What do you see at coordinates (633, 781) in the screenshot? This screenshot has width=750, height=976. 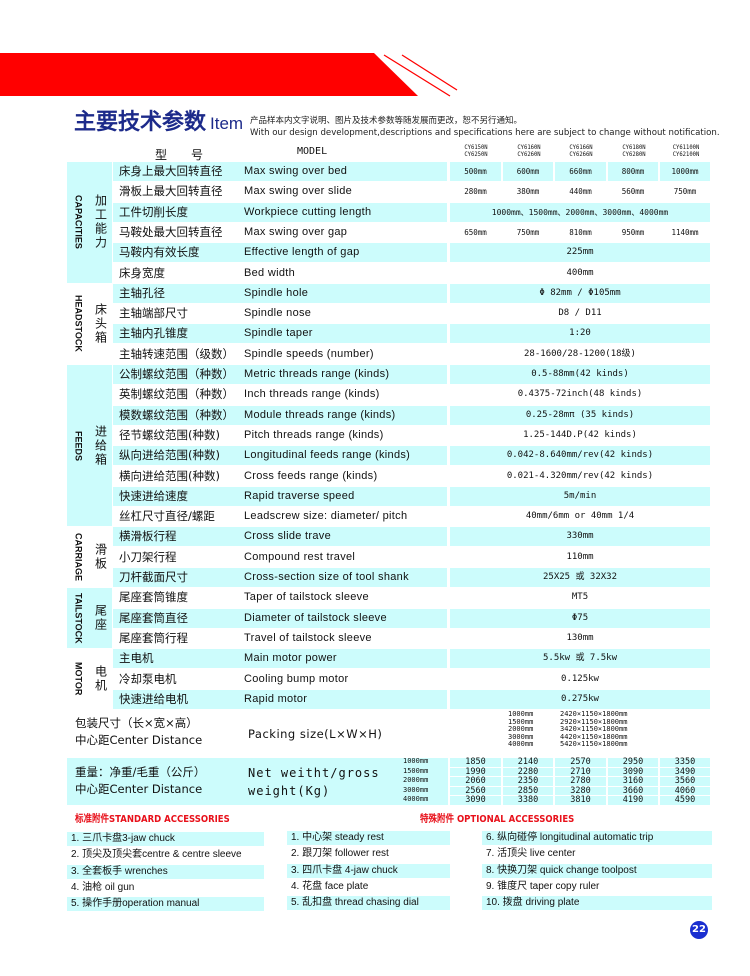 I see `weight-value: 3160` at bounding box center [633, 781].